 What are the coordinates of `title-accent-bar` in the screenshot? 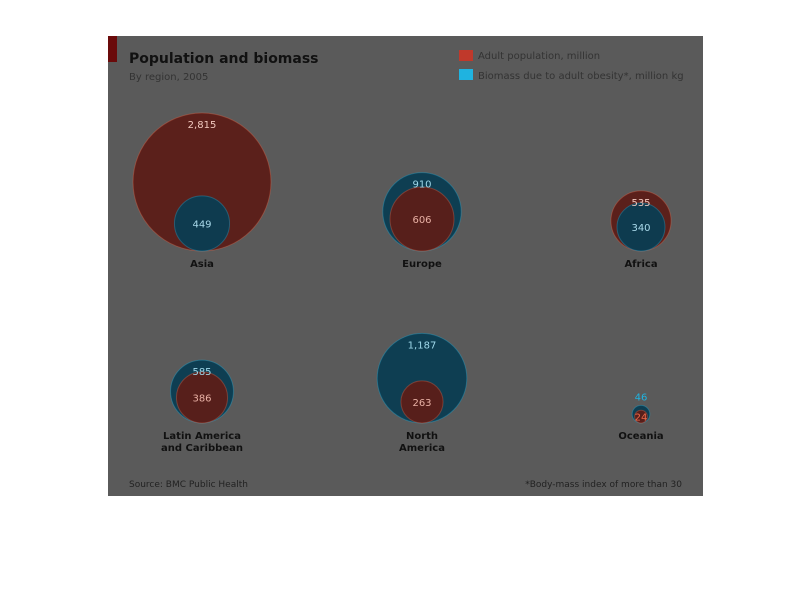 It's located at (112, 49).